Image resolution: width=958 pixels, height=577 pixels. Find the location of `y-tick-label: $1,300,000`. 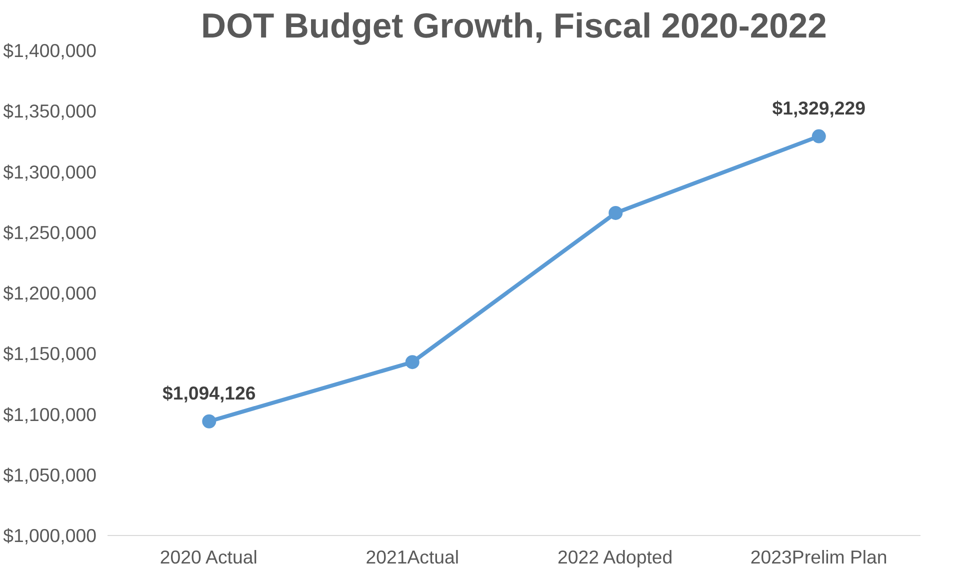

y-tick-label: $1,300,000 is located at coordinates (50, 171).